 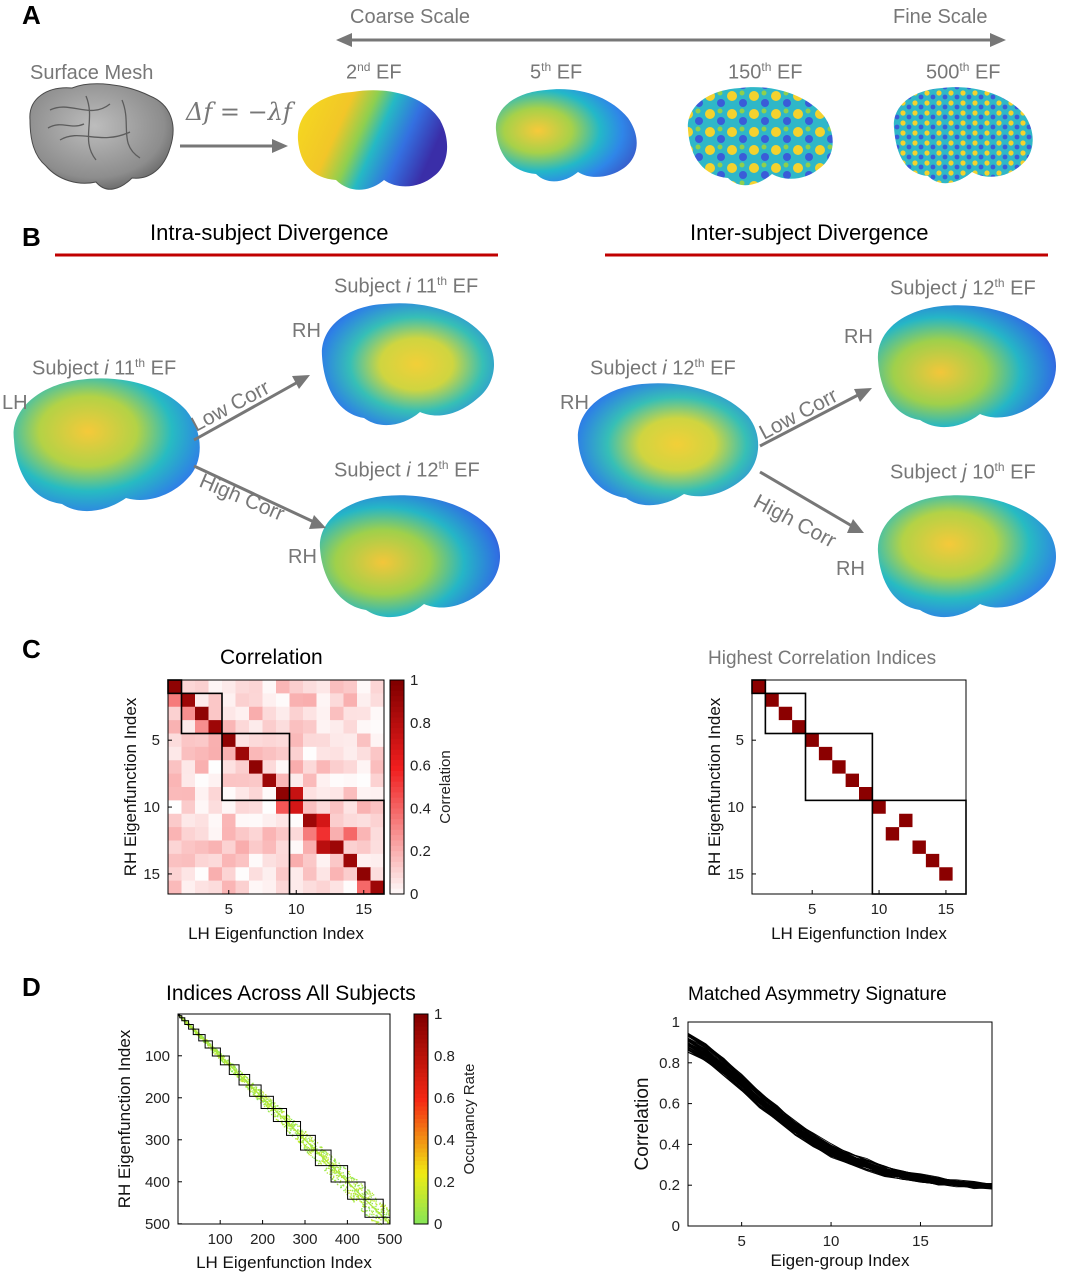 I want to click on inter-source-hemi: RH, so click(x=574, y=403).